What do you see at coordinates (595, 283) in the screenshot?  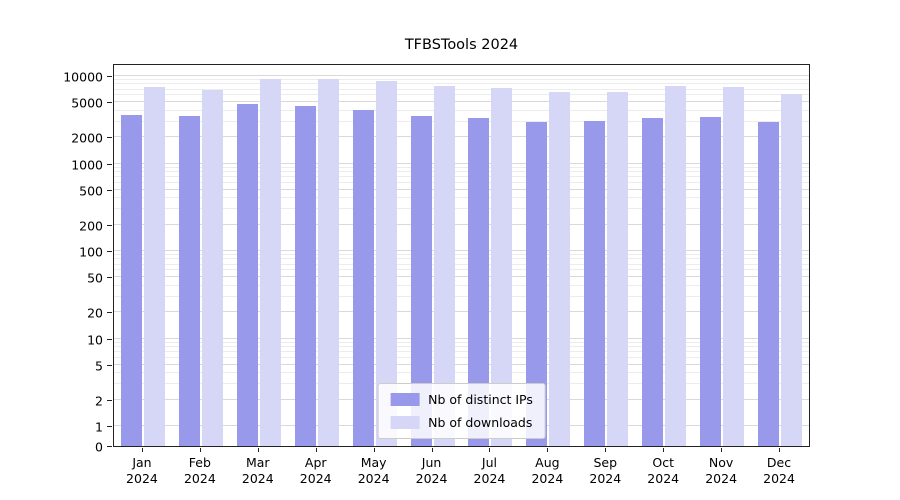 I see `bar-distinct-ips-sep` at bounding box center [595, 283].